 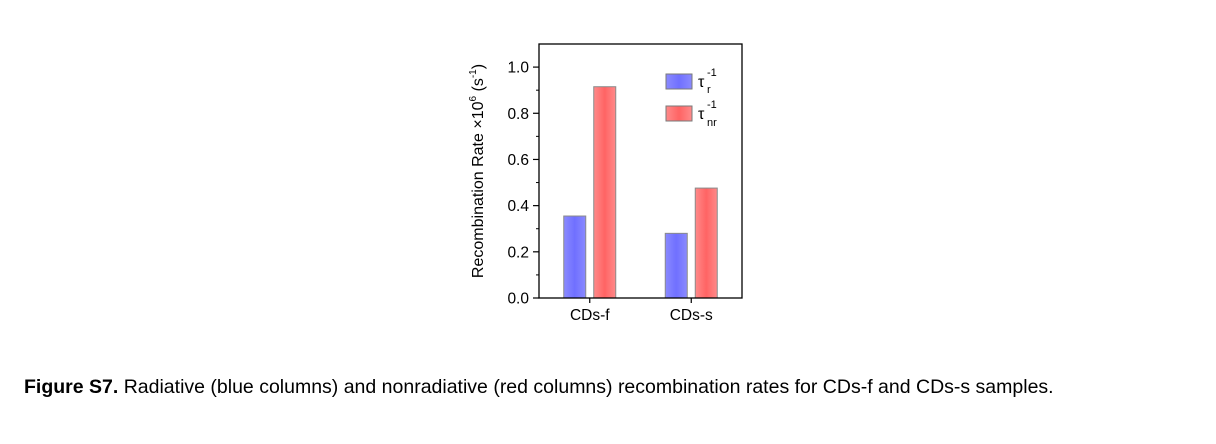 I want to click on legend-swatch-nonradiative, so click(x=679, y=113).